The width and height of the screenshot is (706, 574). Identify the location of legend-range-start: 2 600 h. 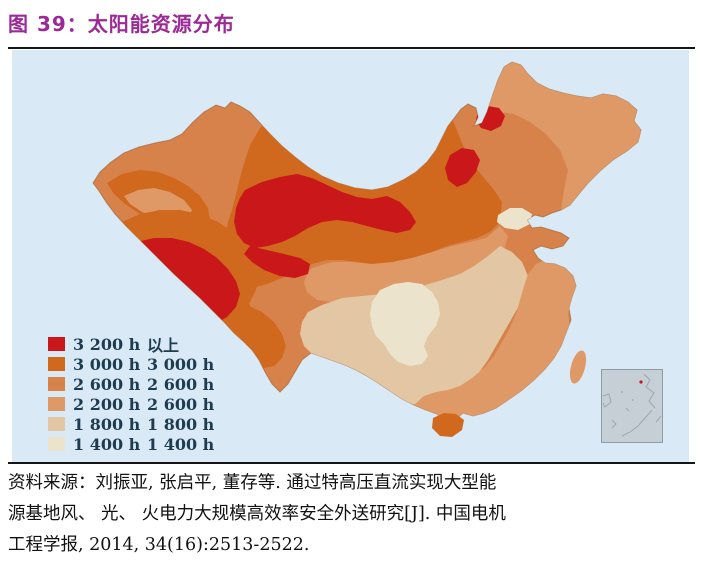
(107, 384).